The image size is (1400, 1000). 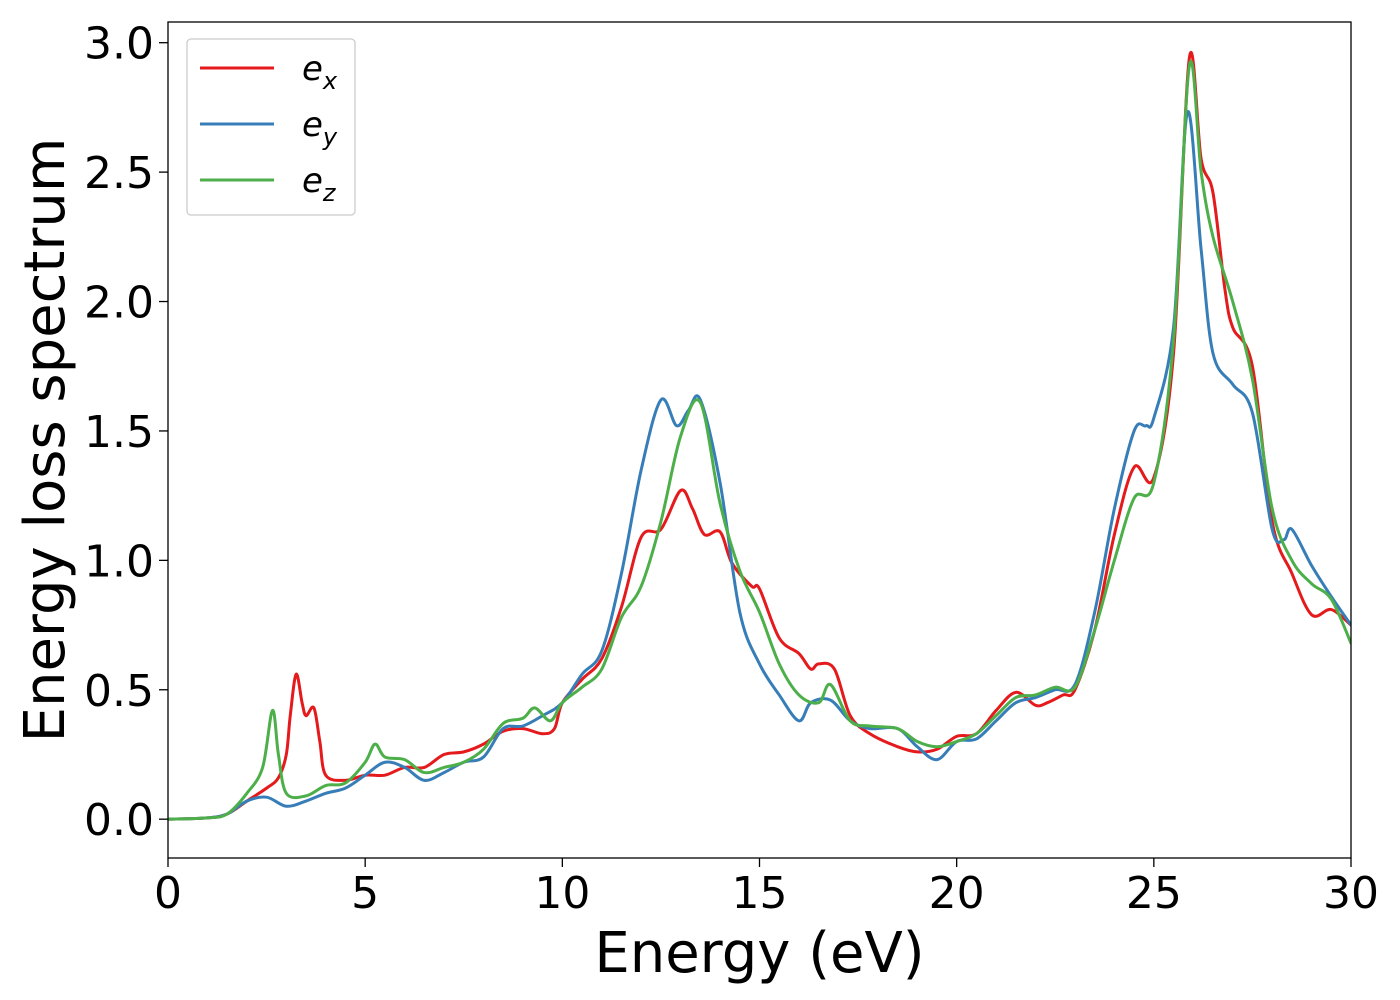 What do you see at coordinates (319, 184) in the screenshot?
I see `legend-label-ez: ez` at bounding box center [319, 184].